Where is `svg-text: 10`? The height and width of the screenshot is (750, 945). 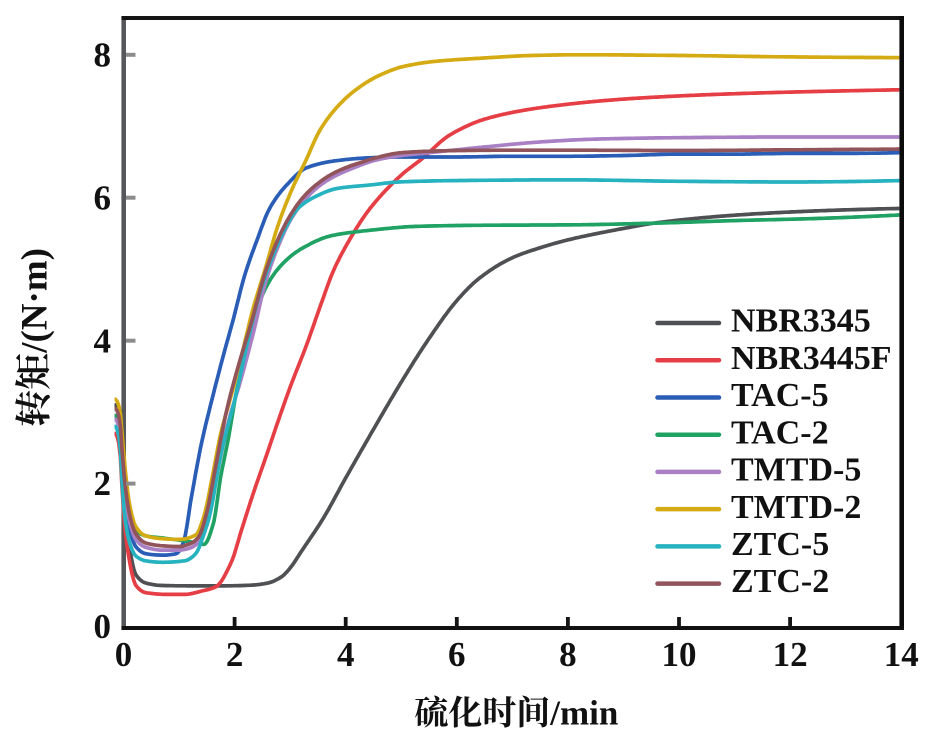 svg-text: 10 is located at coordinates (679, 654).